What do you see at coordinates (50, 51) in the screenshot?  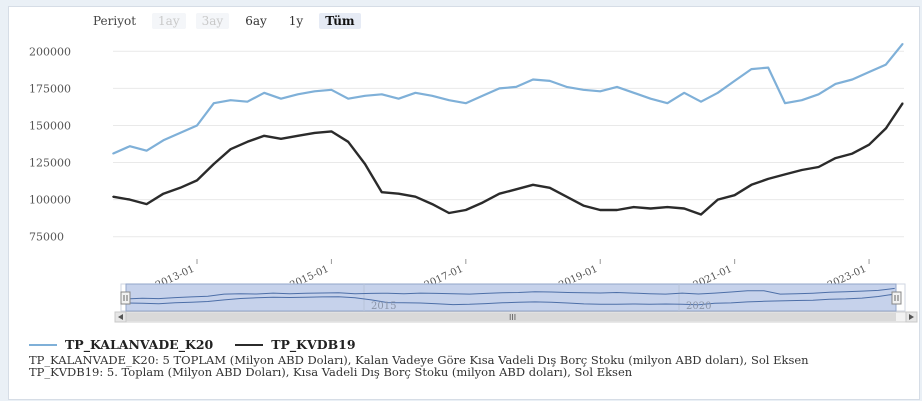 I see `y-tick-label: 200000` at bounding box center [50, 51].